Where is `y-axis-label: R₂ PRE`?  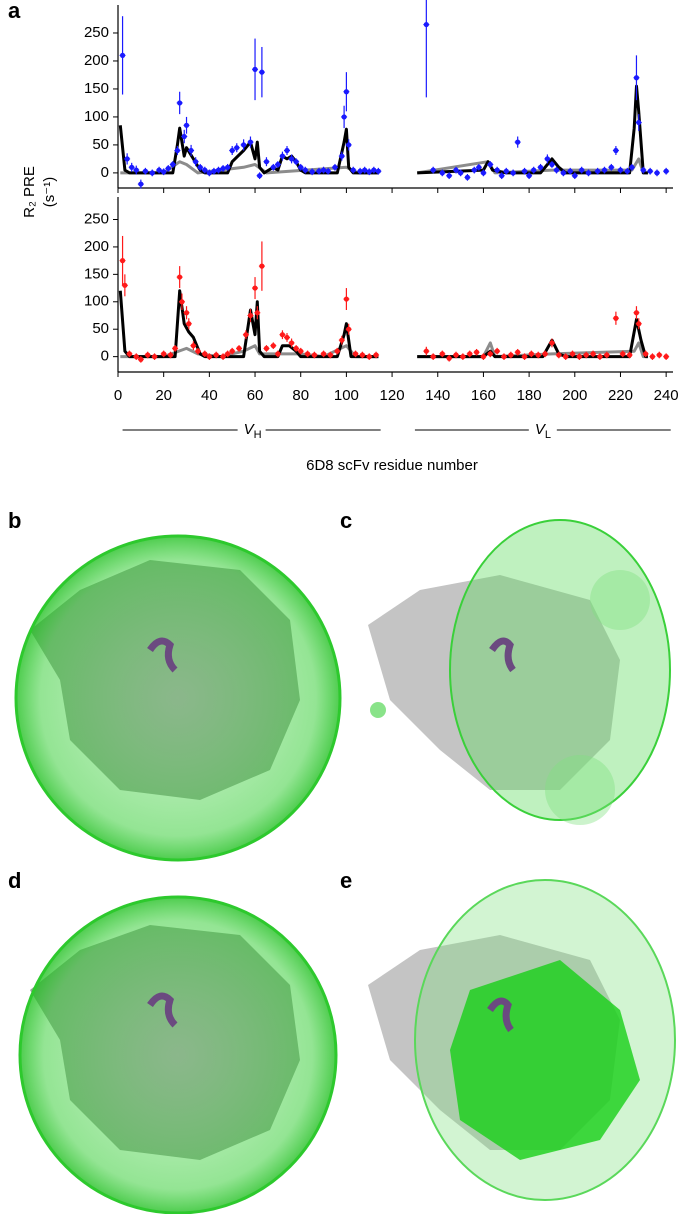 y-axis-label: R₂ PRE is located at coordinates (29, 192).